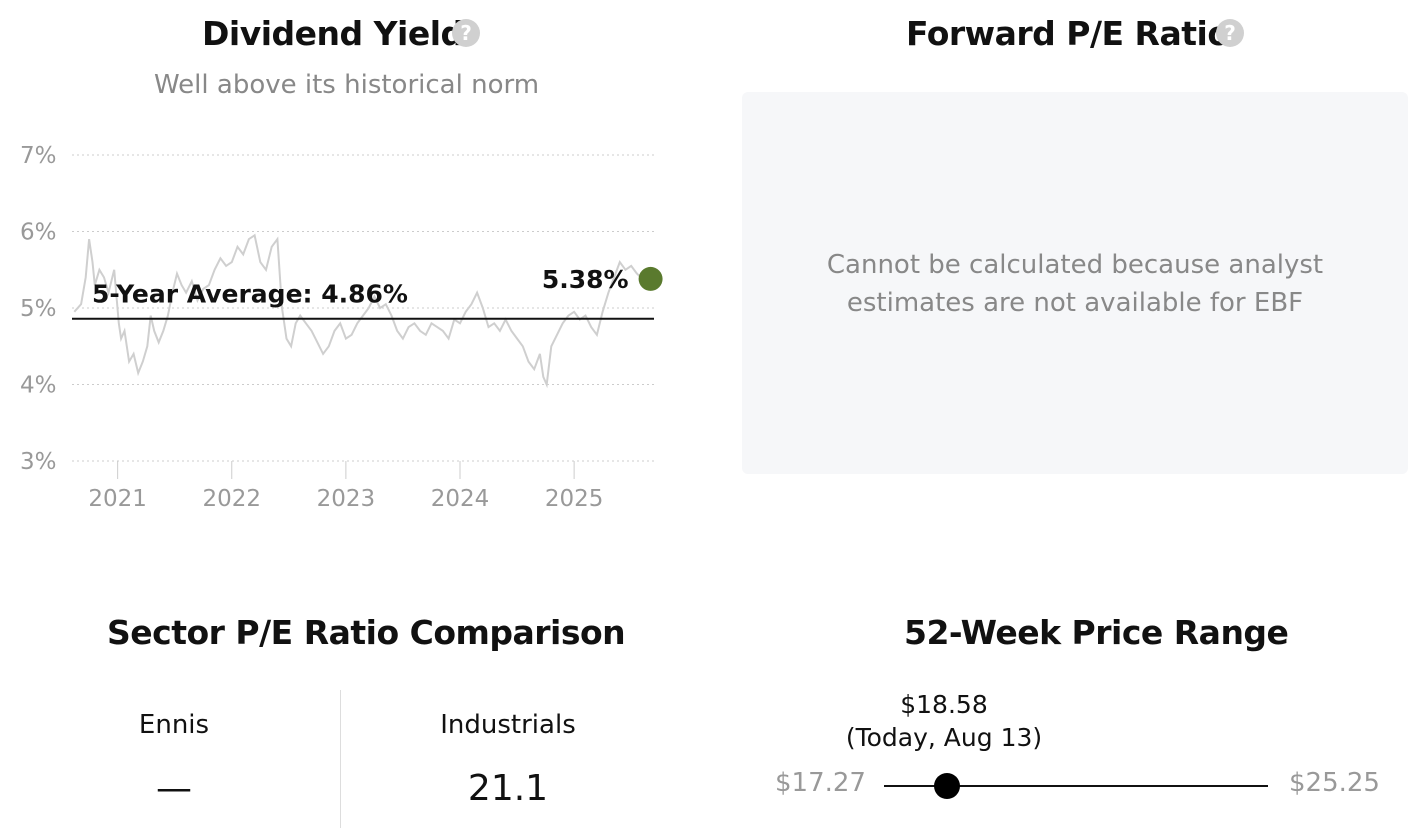  Describe the element at coordinates (38, 309) in the screenshot. I see `y-tick-label: 5%` at that location.